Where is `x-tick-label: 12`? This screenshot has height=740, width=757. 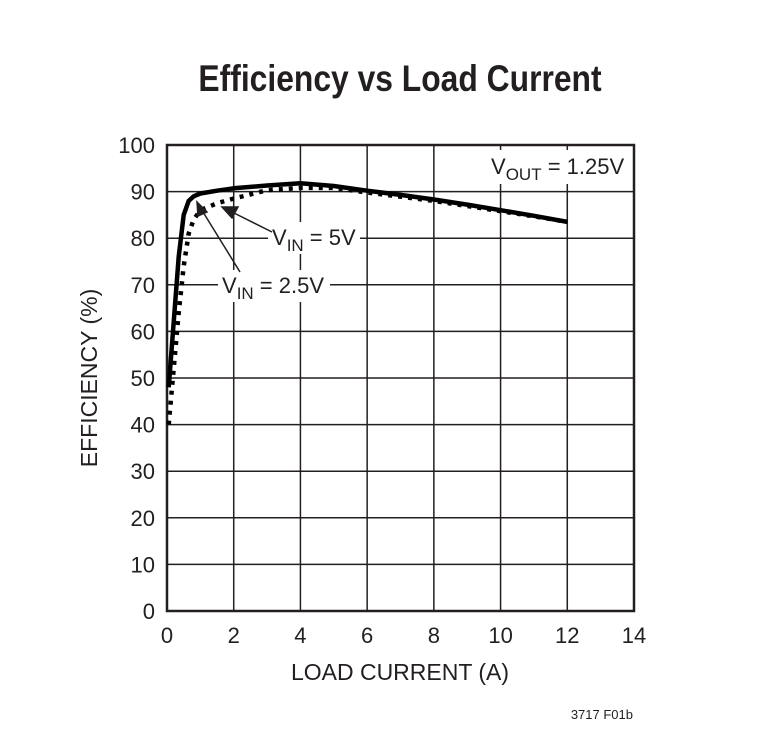 x-tick-label: 12 is located at coordinates (567, 635).